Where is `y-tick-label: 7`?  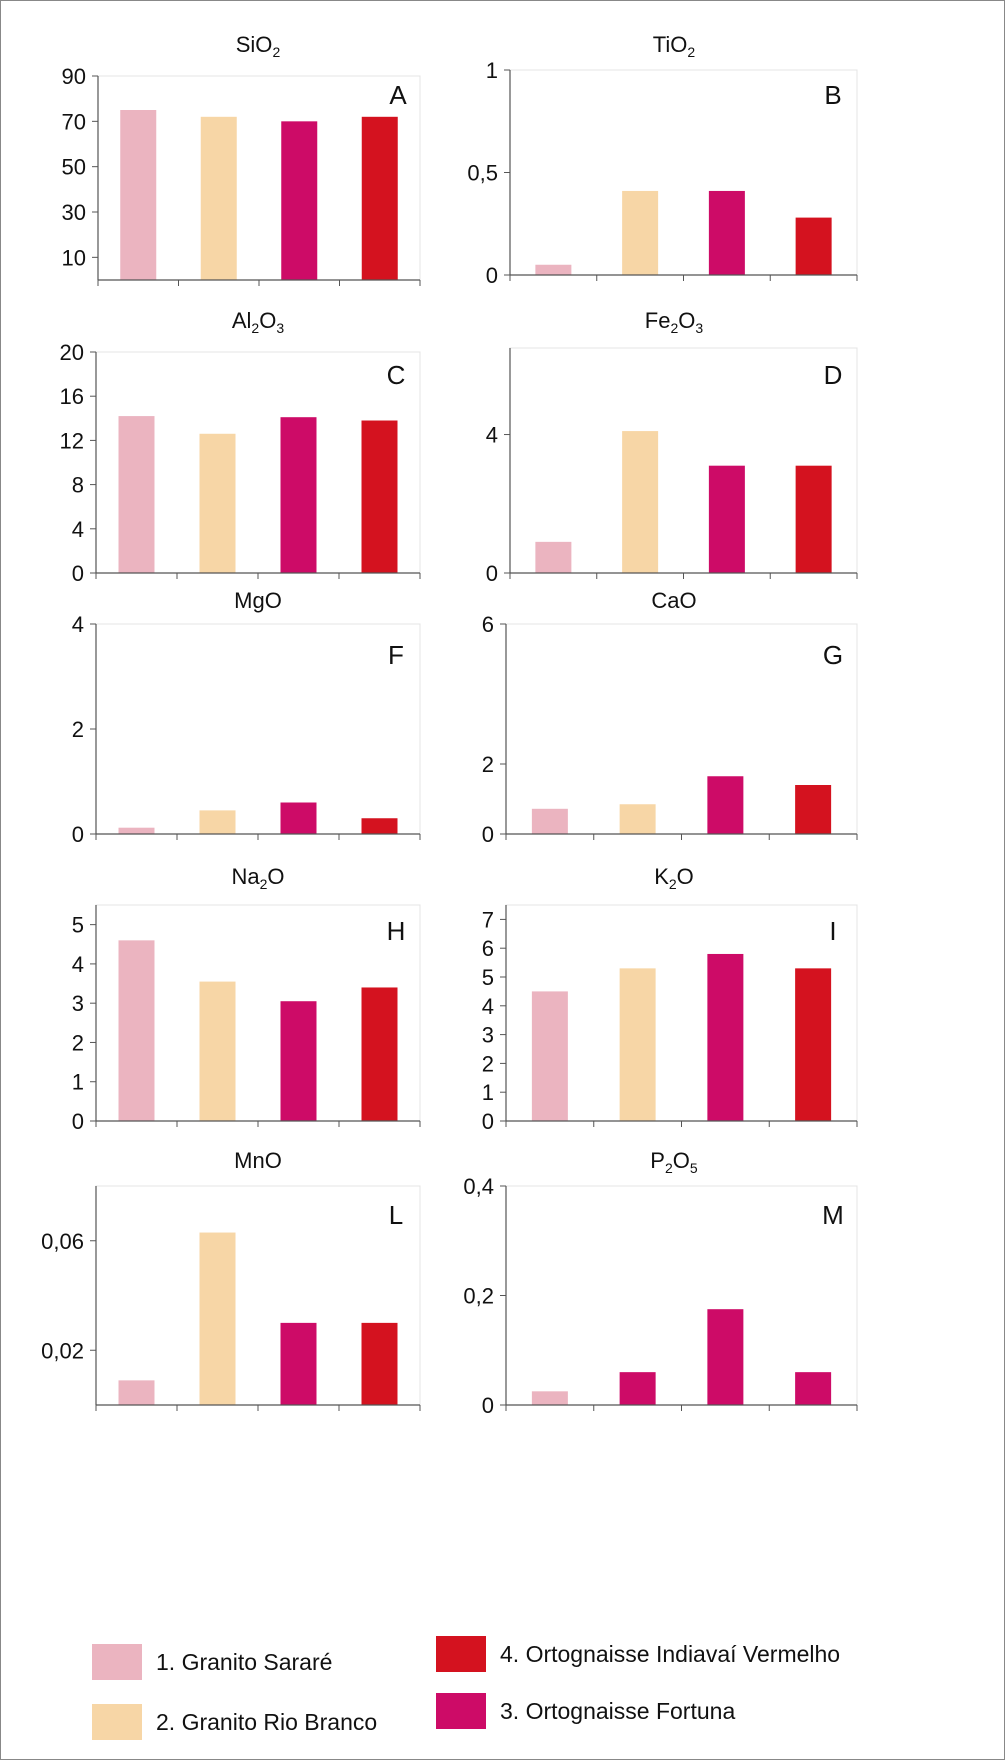
y-tick-label: 7 is located at coordinates (488, 919).